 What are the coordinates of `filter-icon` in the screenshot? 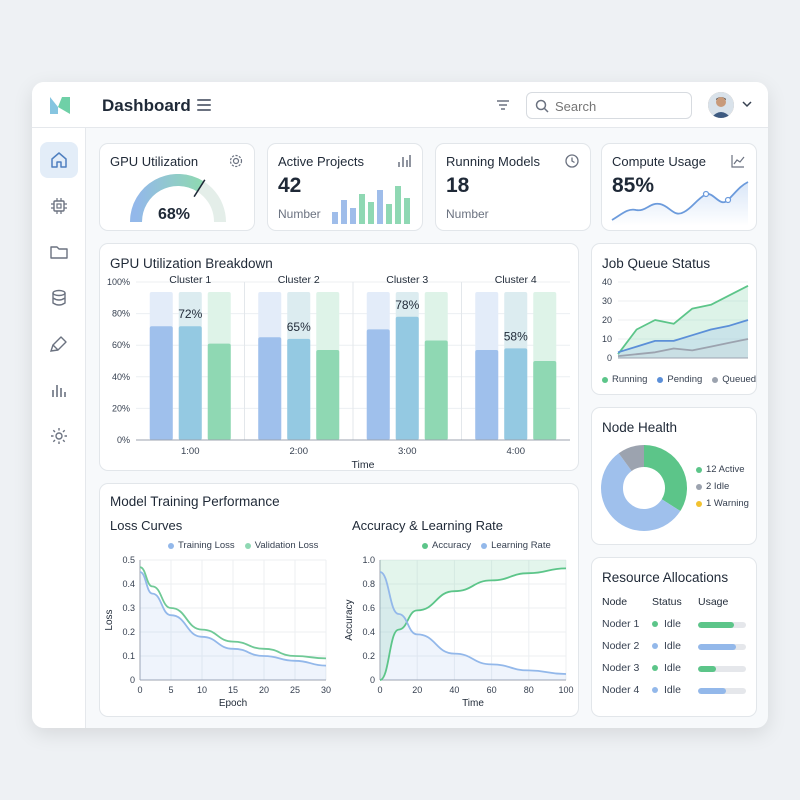 It's located at (503, 105).